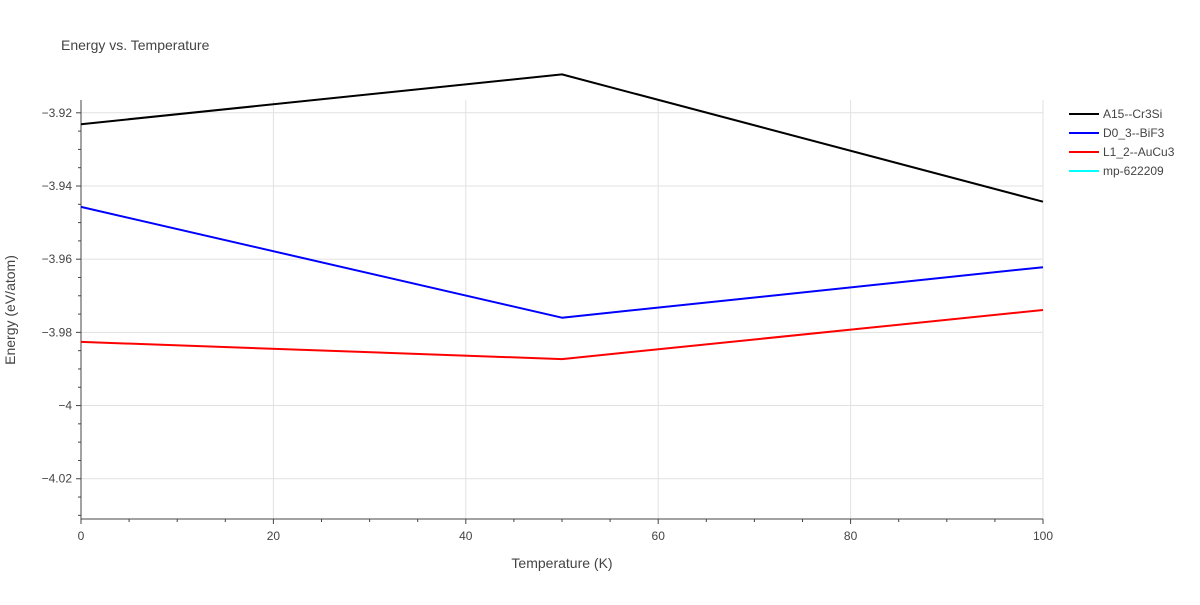 This screenshot has height=605, width=1200. I want to click on y-tick-label: −3.92, so click(57, 113).